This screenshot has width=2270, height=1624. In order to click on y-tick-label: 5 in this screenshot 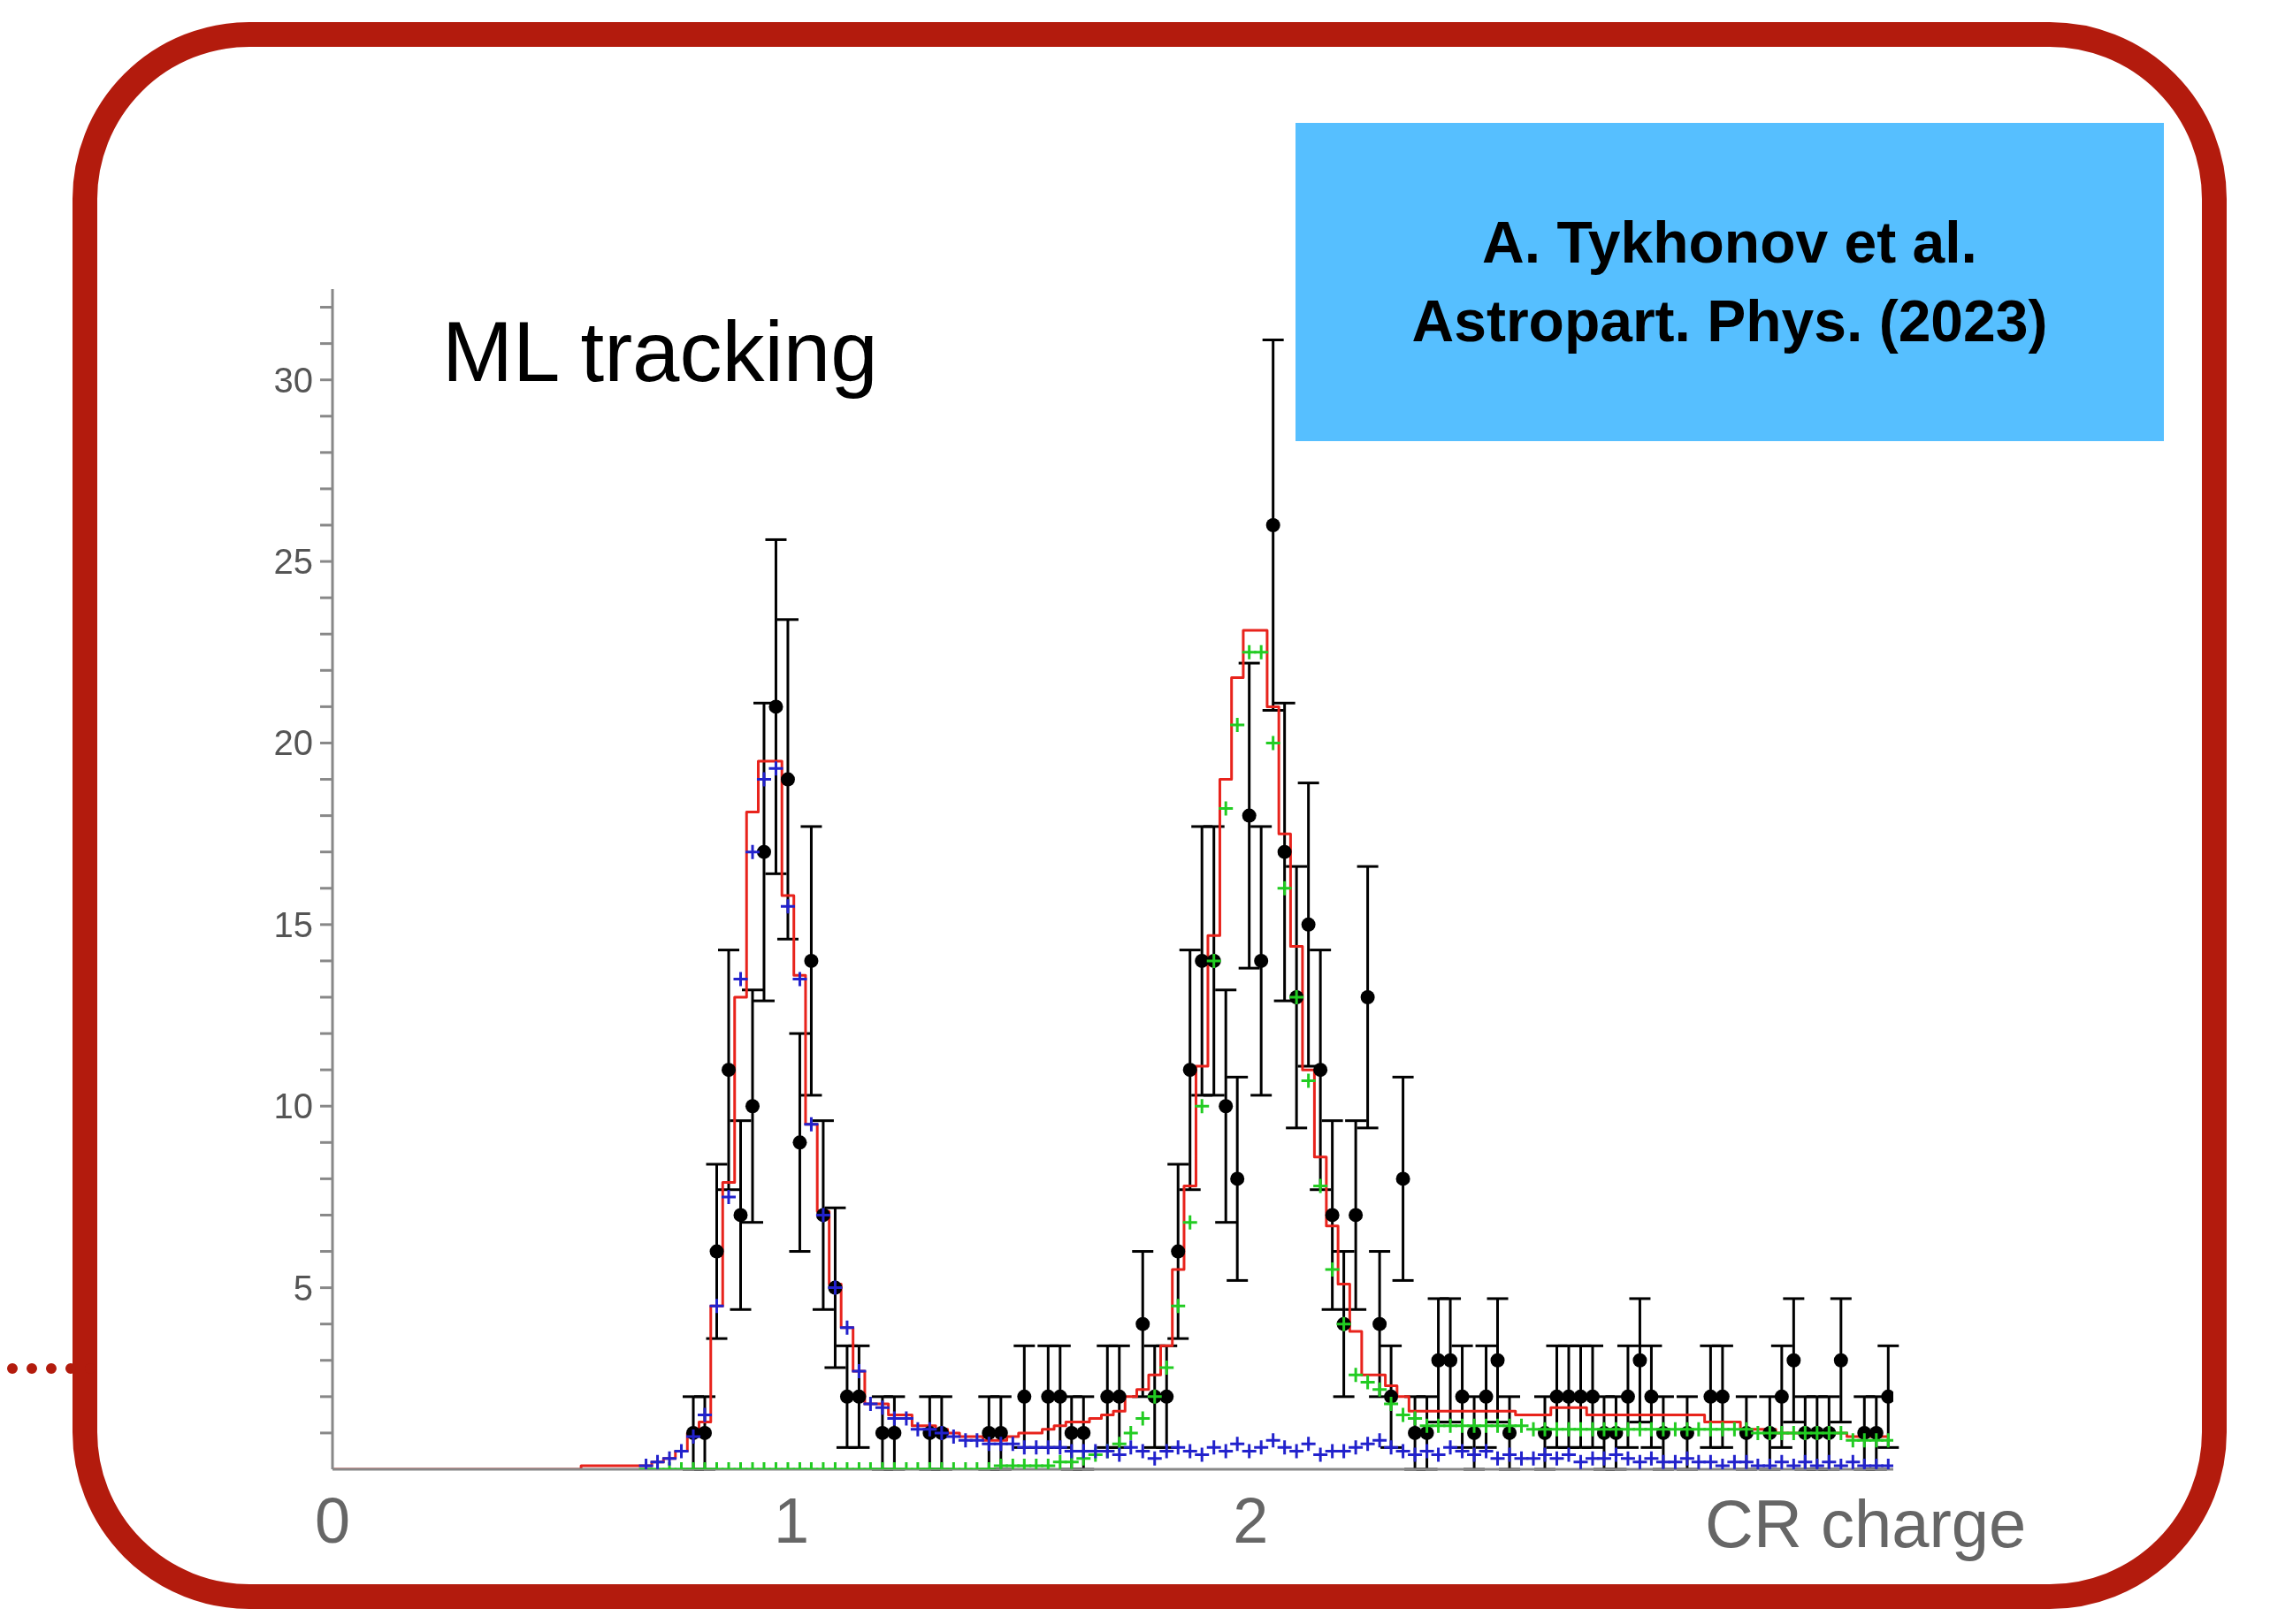, I will do `click(303, 1288)`.